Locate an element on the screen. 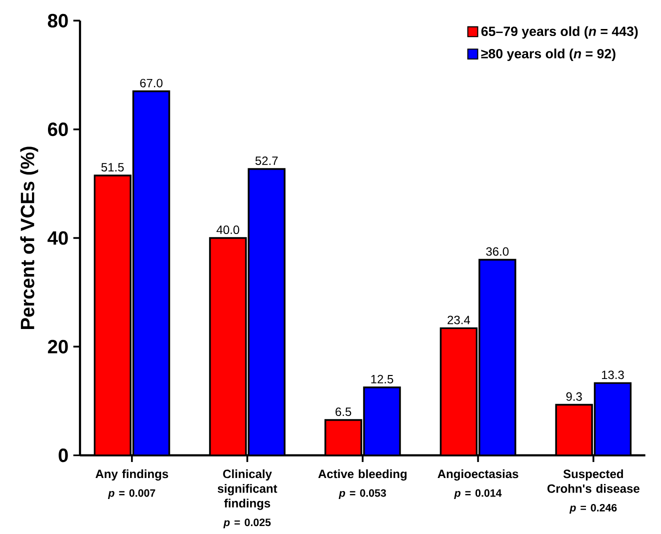  data-label: 52.7 is located at coordinates (266, 161).